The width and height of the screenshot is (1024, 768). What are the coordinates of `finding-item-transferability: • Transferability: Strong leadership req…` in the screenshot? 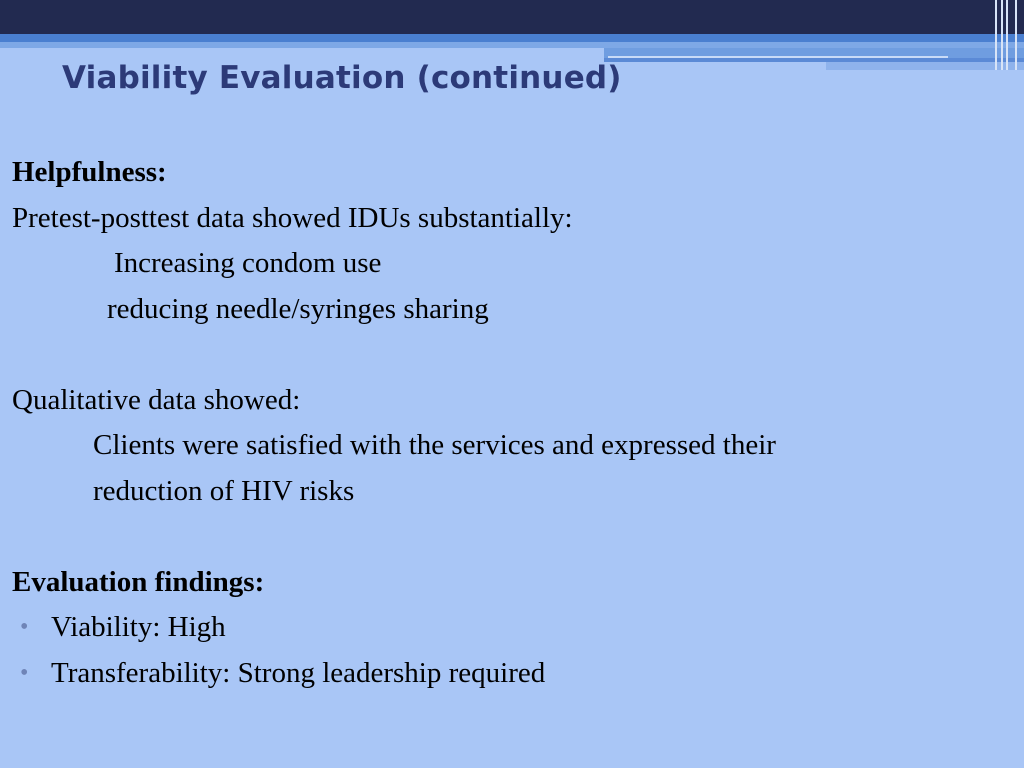 It's located at (512, 674).